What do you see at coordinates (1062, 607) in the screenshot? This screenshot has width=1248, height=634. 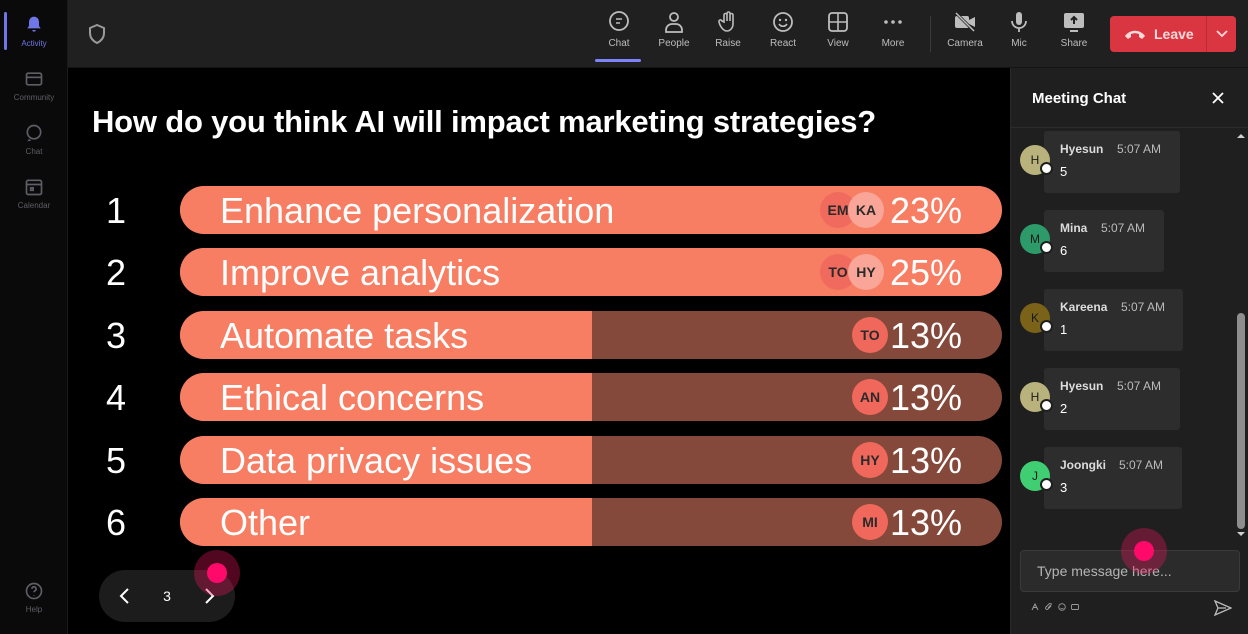 I see `emoji-icon` at bounding box center [1062, 607].